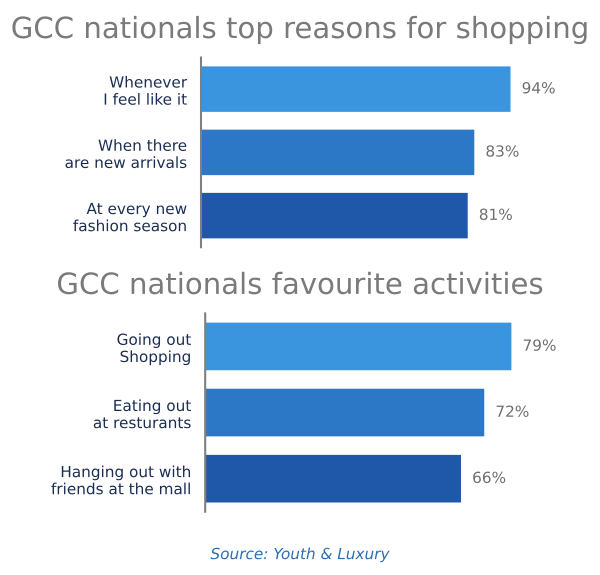  What do you see at coordinates (300, 554) in the screenshot?
I see `source-note: Source: Youth & Luxury` at bounding box center [300, 554].